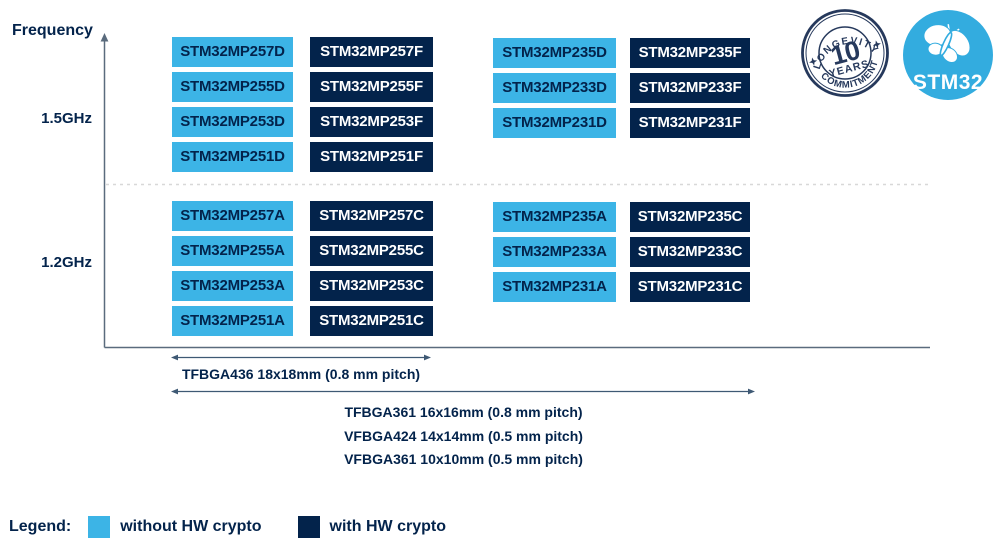 The height and width of the screenshot is (545, 1000). What do you see at coordinates (813, 61) in the screenshot?
I see `stamp-star-left` at bounding box center [813, 61].